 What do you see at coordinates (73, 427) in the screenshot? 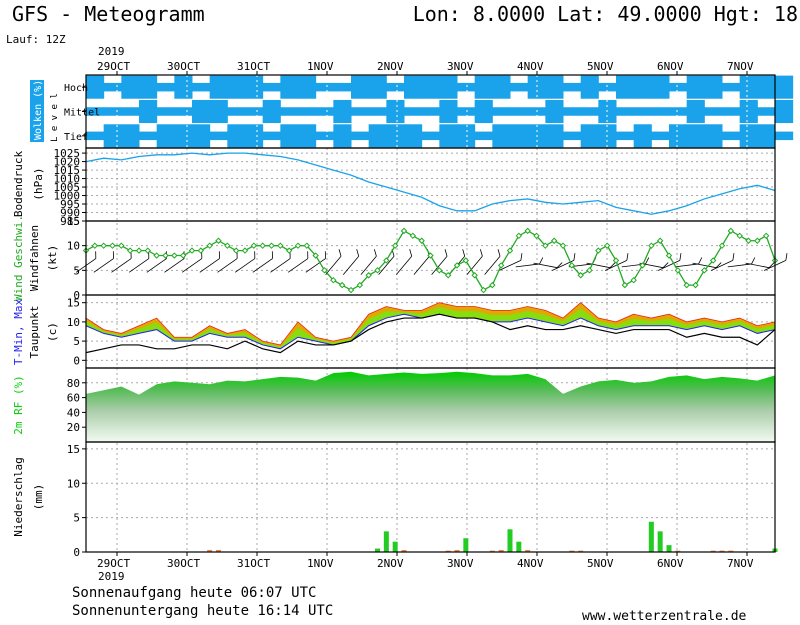
I see `y-tick-label: 20` at bounding box center [73, 427].